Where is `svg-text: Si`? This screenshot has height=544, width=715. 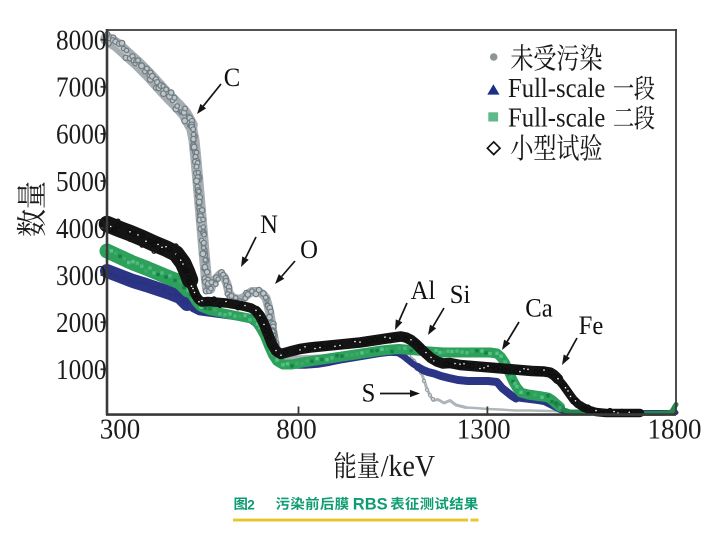 svg-text: Si is located at coordinates (460, 294).